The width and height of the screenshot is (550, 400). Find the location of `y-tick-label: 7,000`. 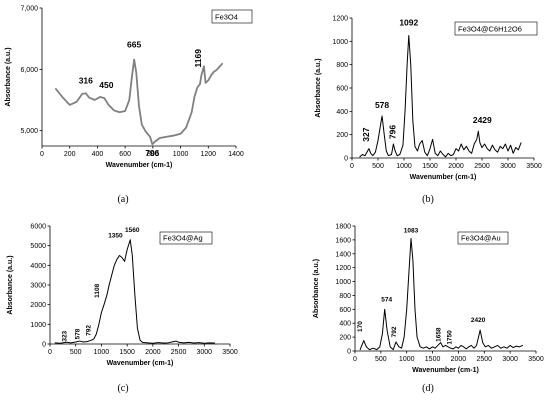

y-tick-label: 7,000 is located at coordinates (29, 9).